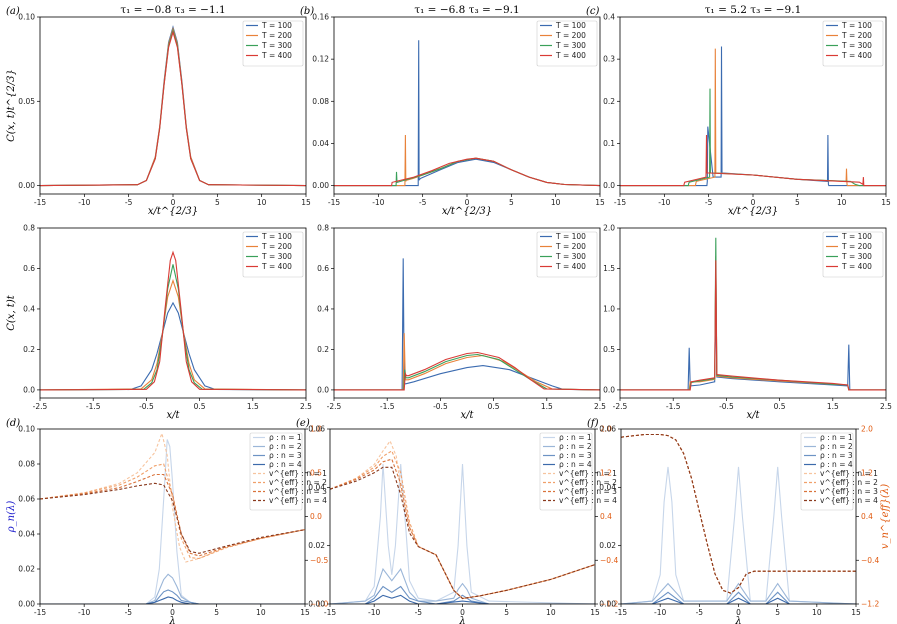 The width and height of the screenshot is (897, 624). What do you see at coordinates (856, 612) in the screenshot?
I see `x-tick-label: 15` at bounding box center [856, 612].